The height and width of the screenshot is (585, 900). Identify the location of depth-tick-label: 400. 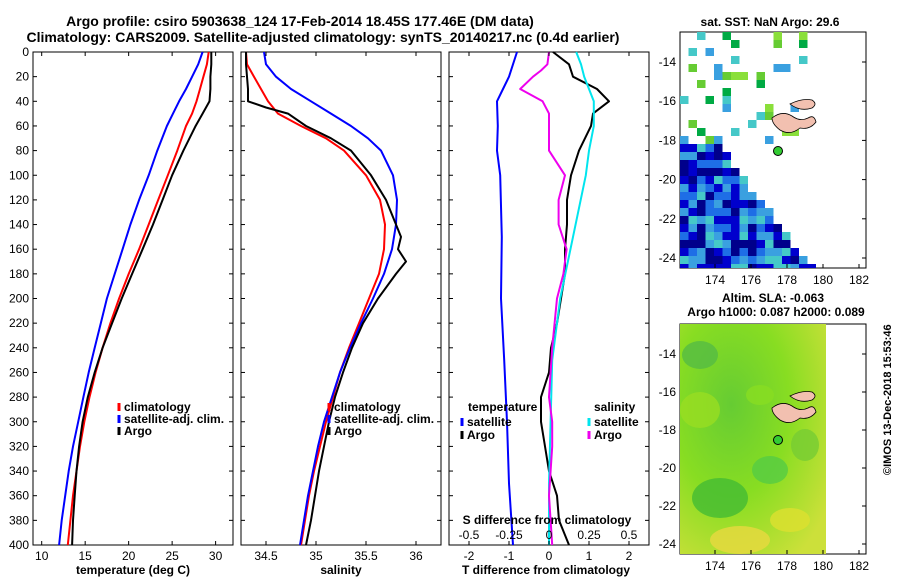
(19, 545).